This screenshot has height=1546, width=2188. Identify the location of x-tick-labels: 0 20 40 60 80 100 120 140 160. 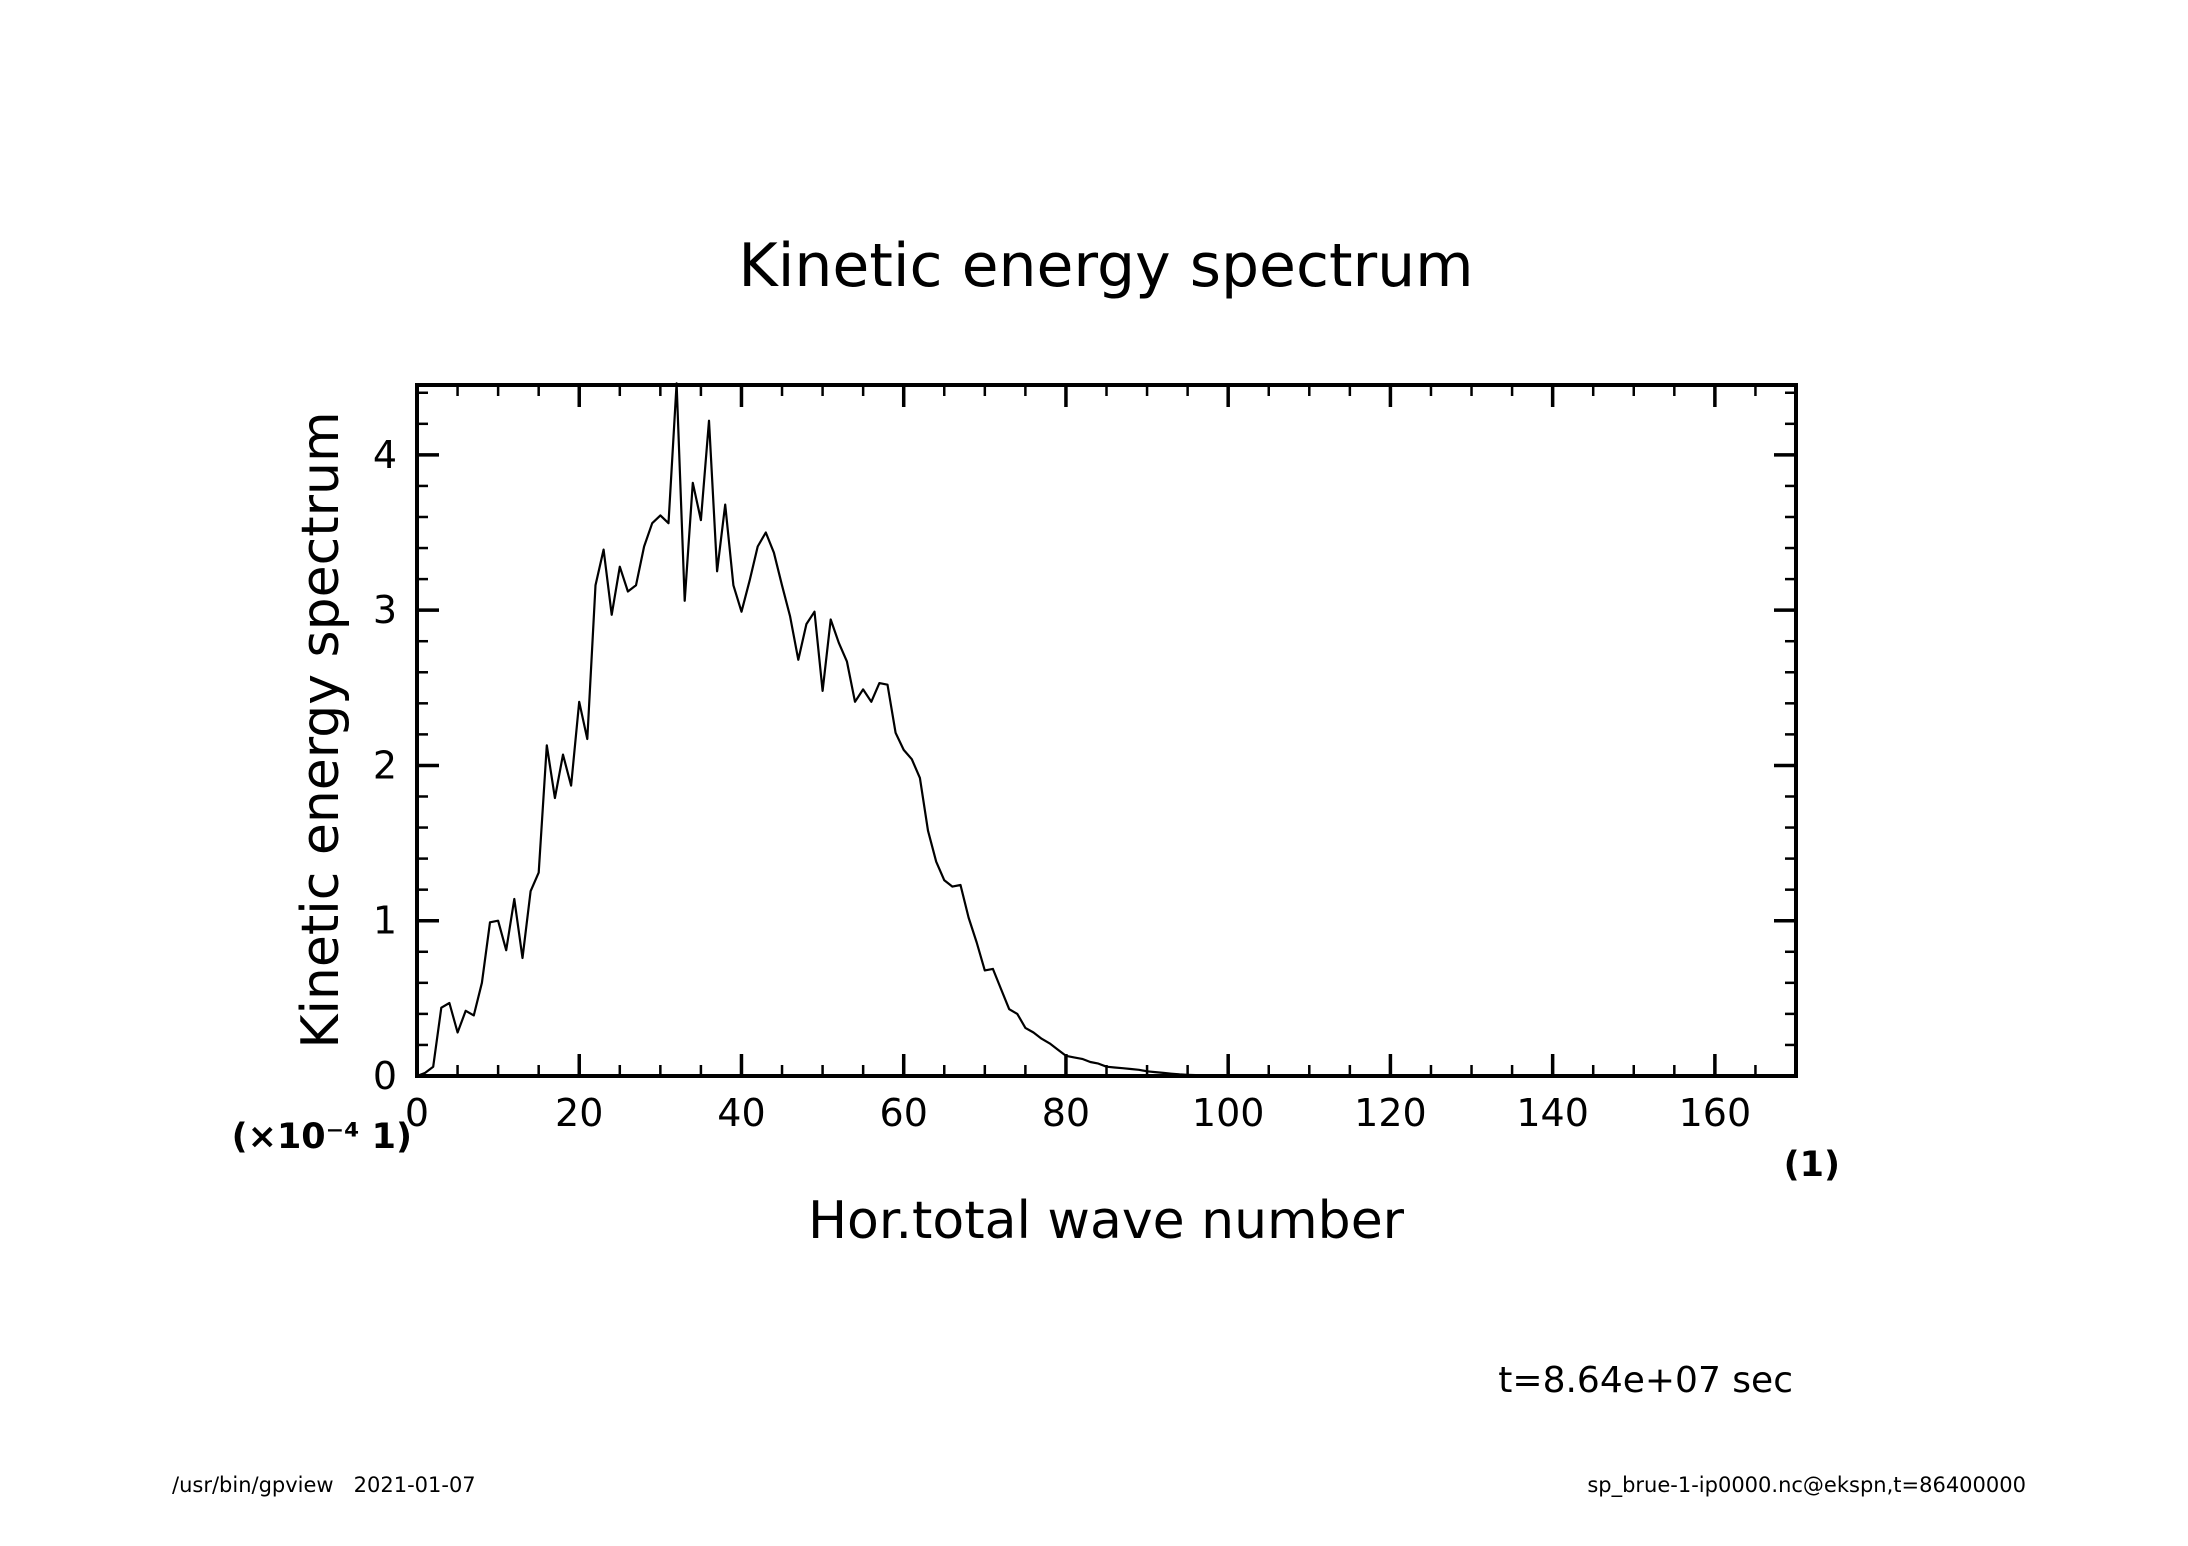
(1078, 1113).